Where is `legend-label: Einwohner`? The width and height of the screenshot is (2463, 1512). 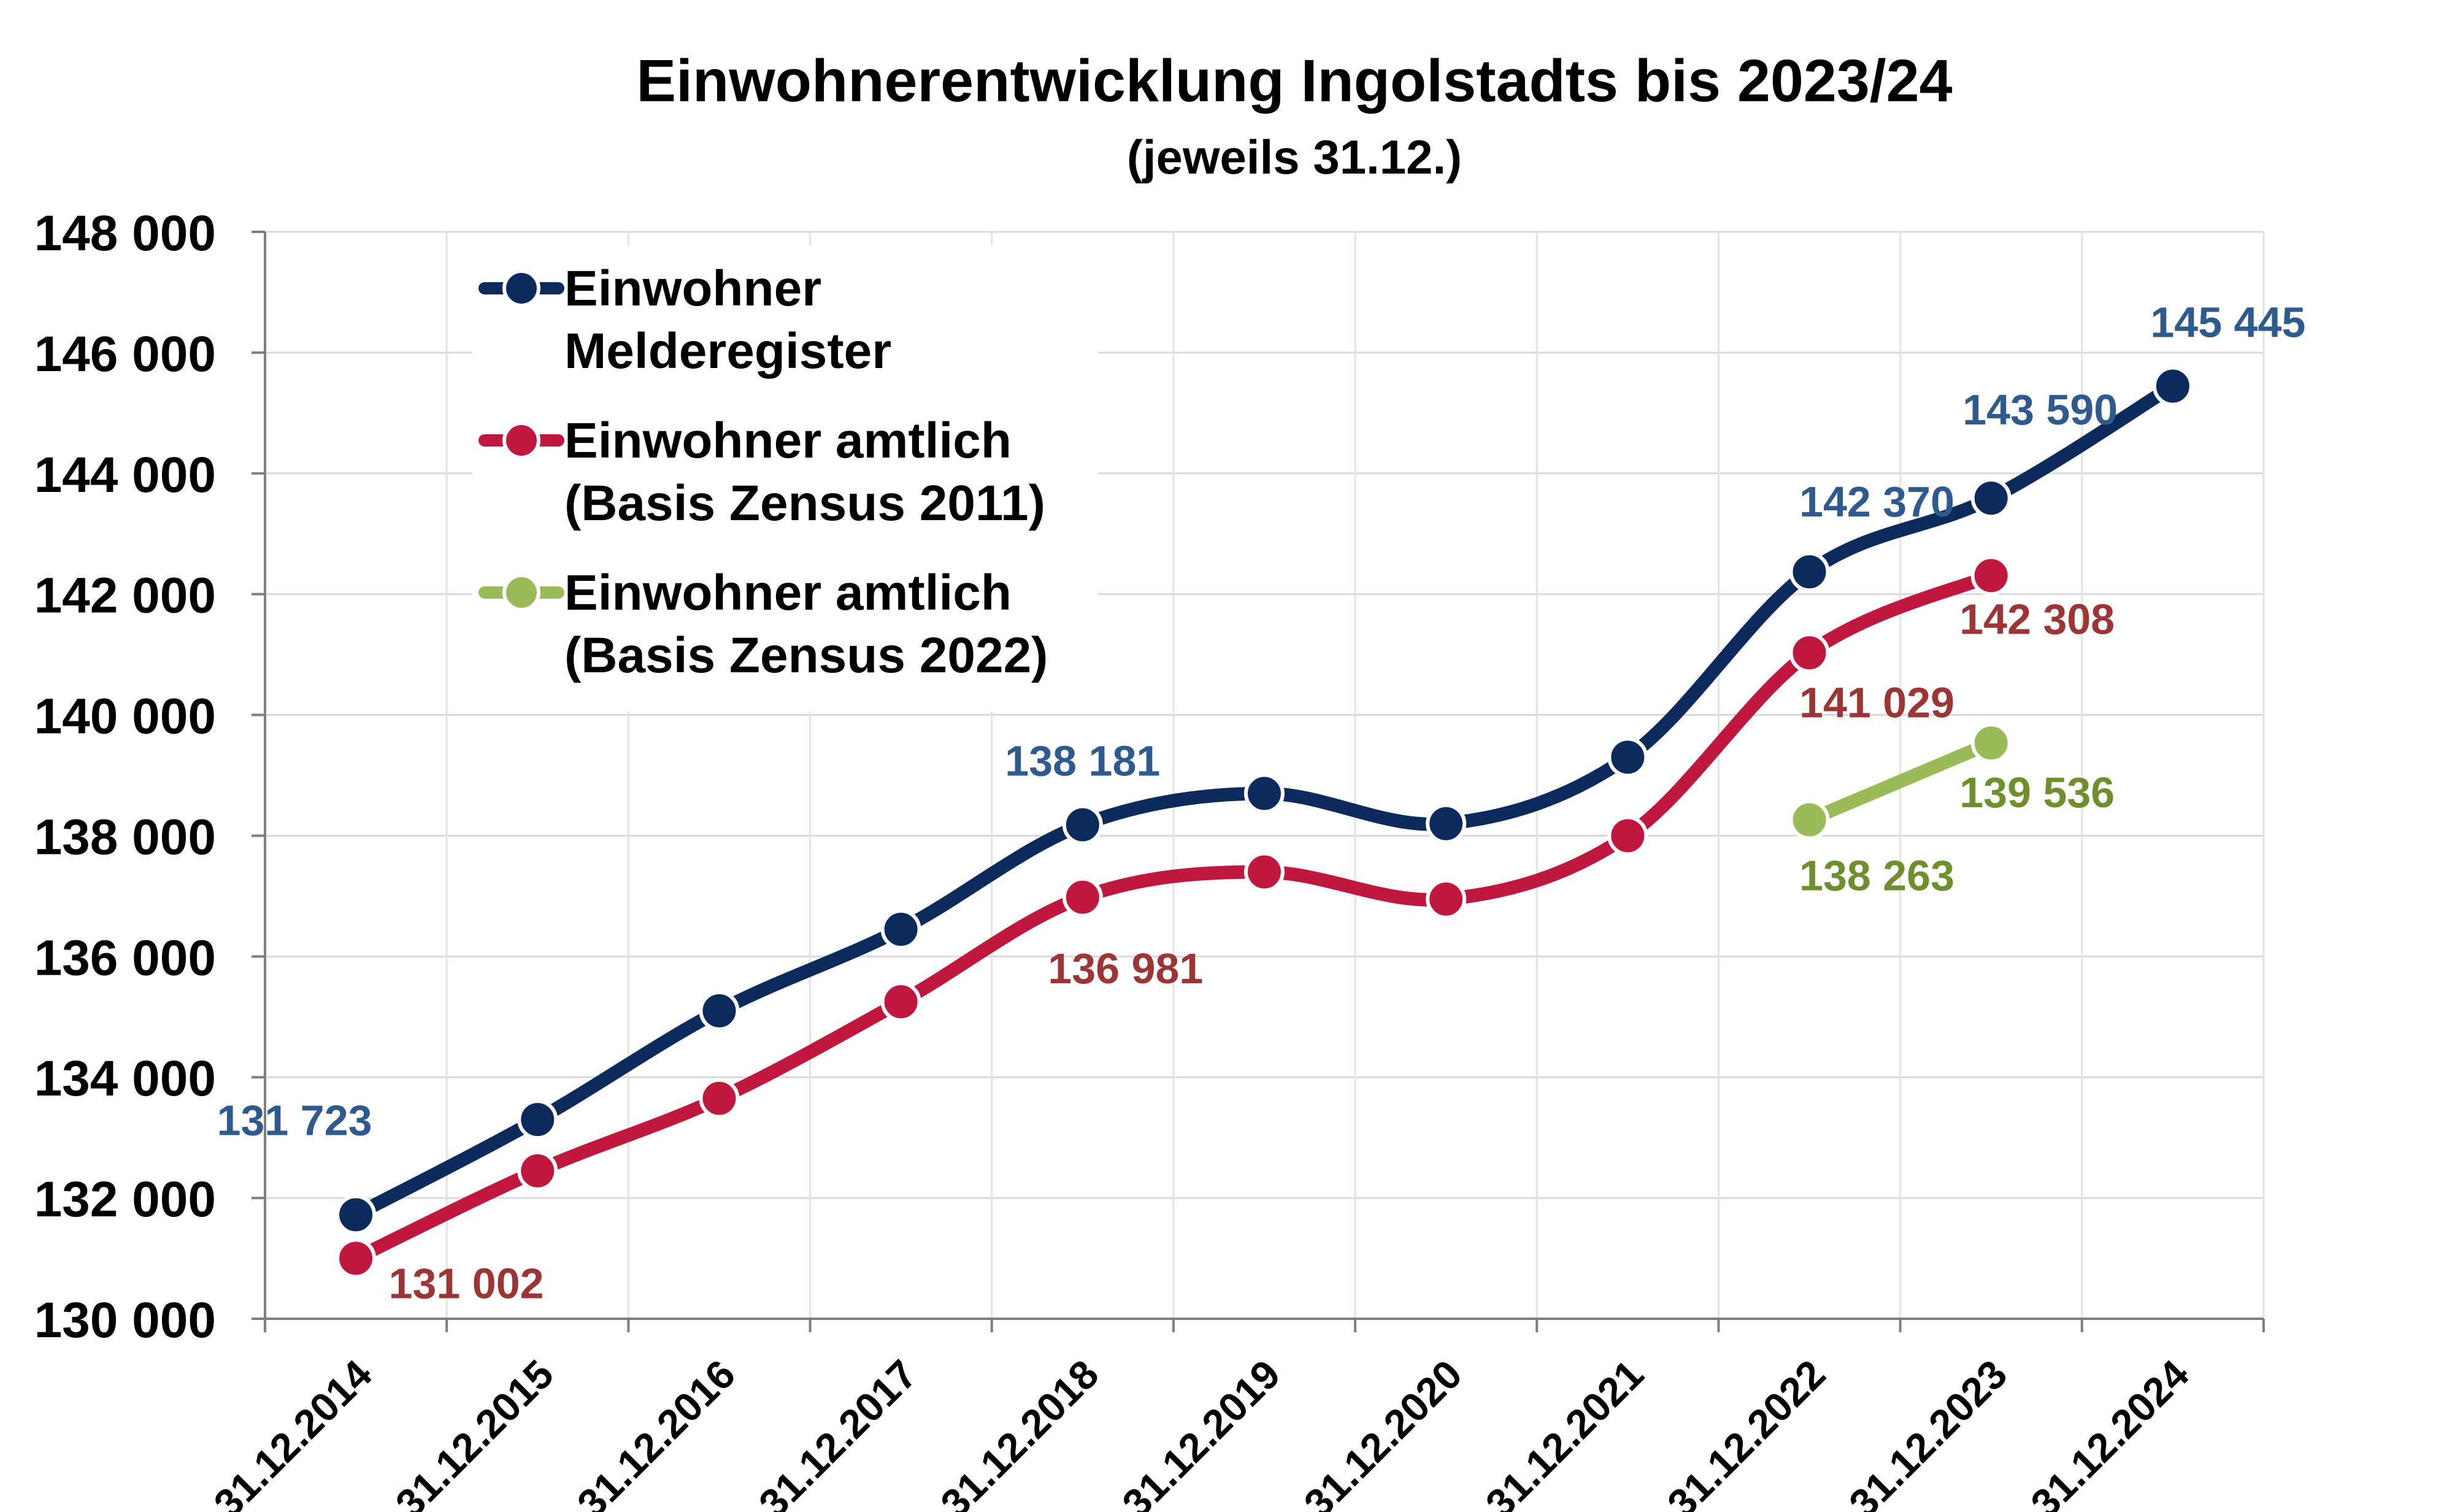
legend-label: Einwohner is located at coordinates (693, 289).